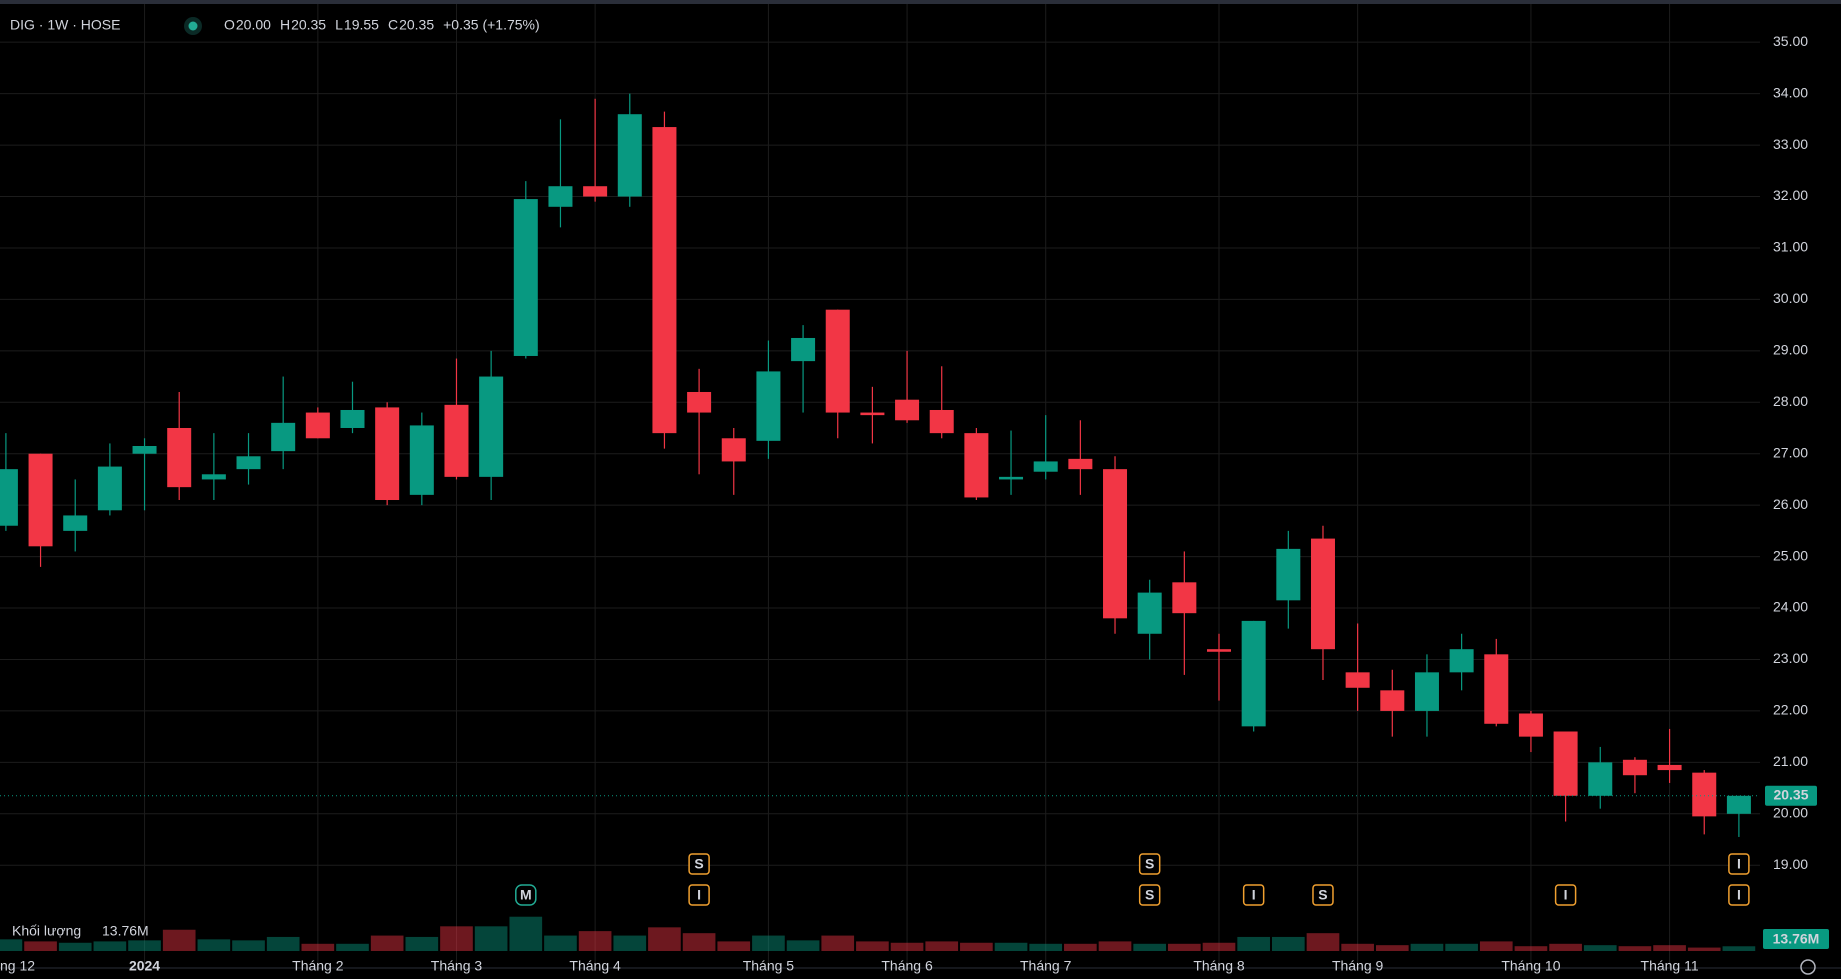 The width and height of the screenshot is (1841, 979). I want to click on settings-icon, so click(1808, 967).